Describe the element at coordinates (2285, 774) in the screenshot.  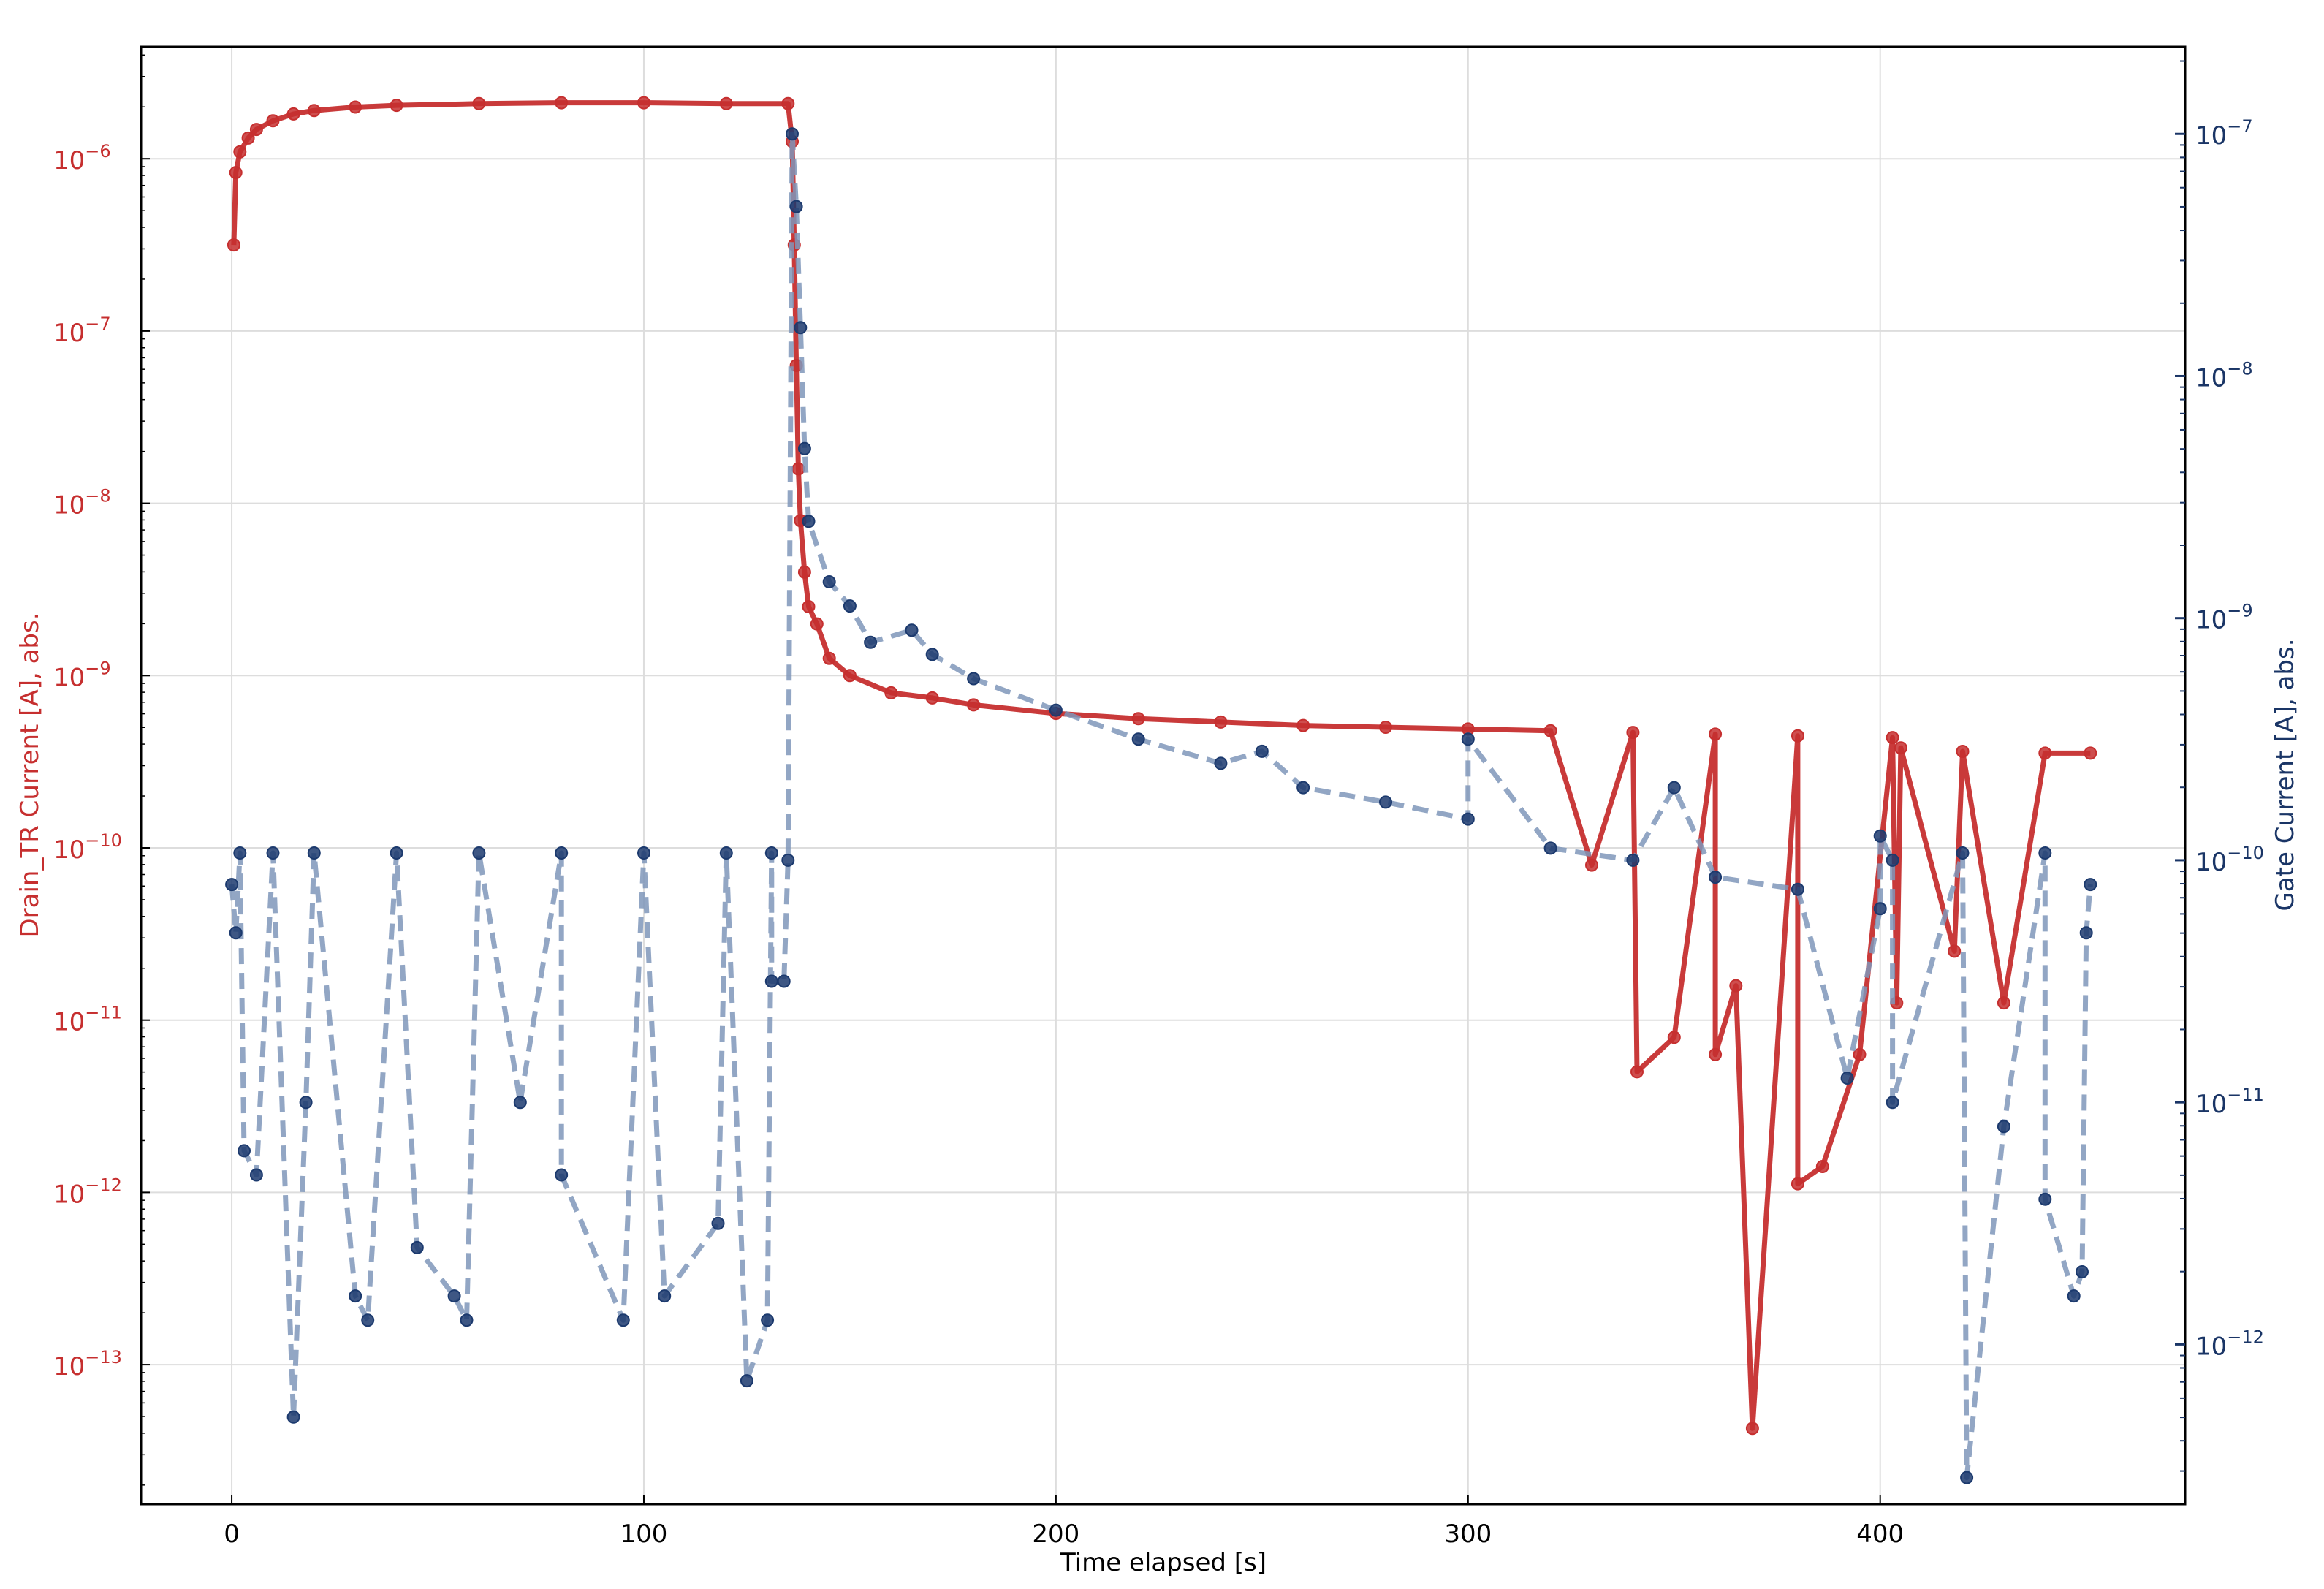
I see `y-right-axis-title: Gate Current [A], abs.` at that location.